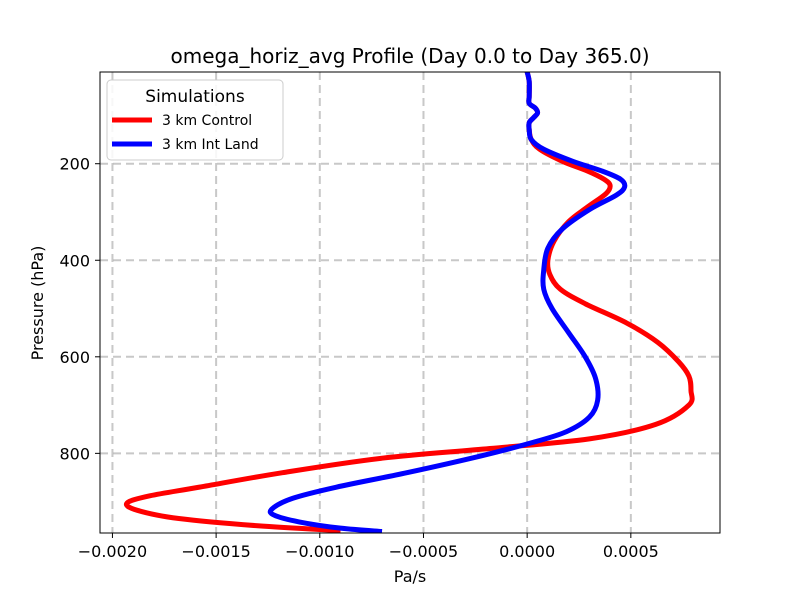 The height and width of the screenshot is (600, 800). Describe the element at coordinates (631, 551) in the screenshot. I see `x-tick-label: 0.0005` at that location.